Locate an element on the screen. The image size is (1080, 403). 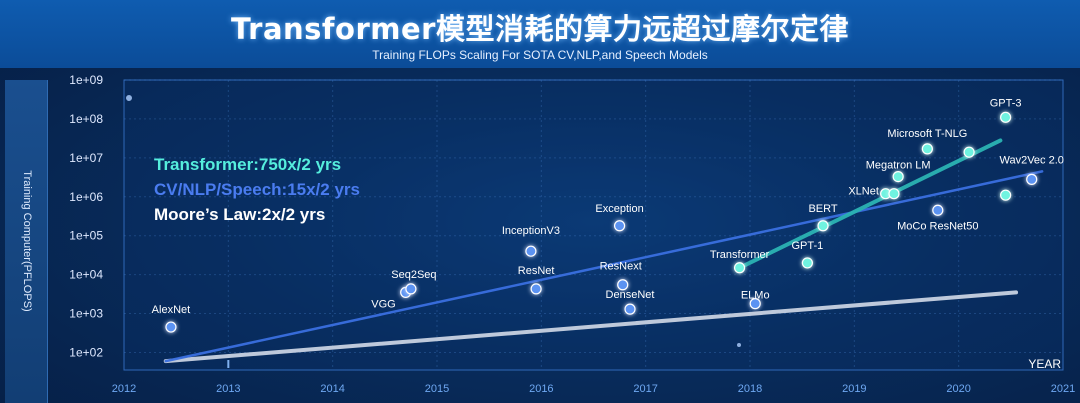
y-tick-label: 1e+02 is located at coordinates (86, 352).